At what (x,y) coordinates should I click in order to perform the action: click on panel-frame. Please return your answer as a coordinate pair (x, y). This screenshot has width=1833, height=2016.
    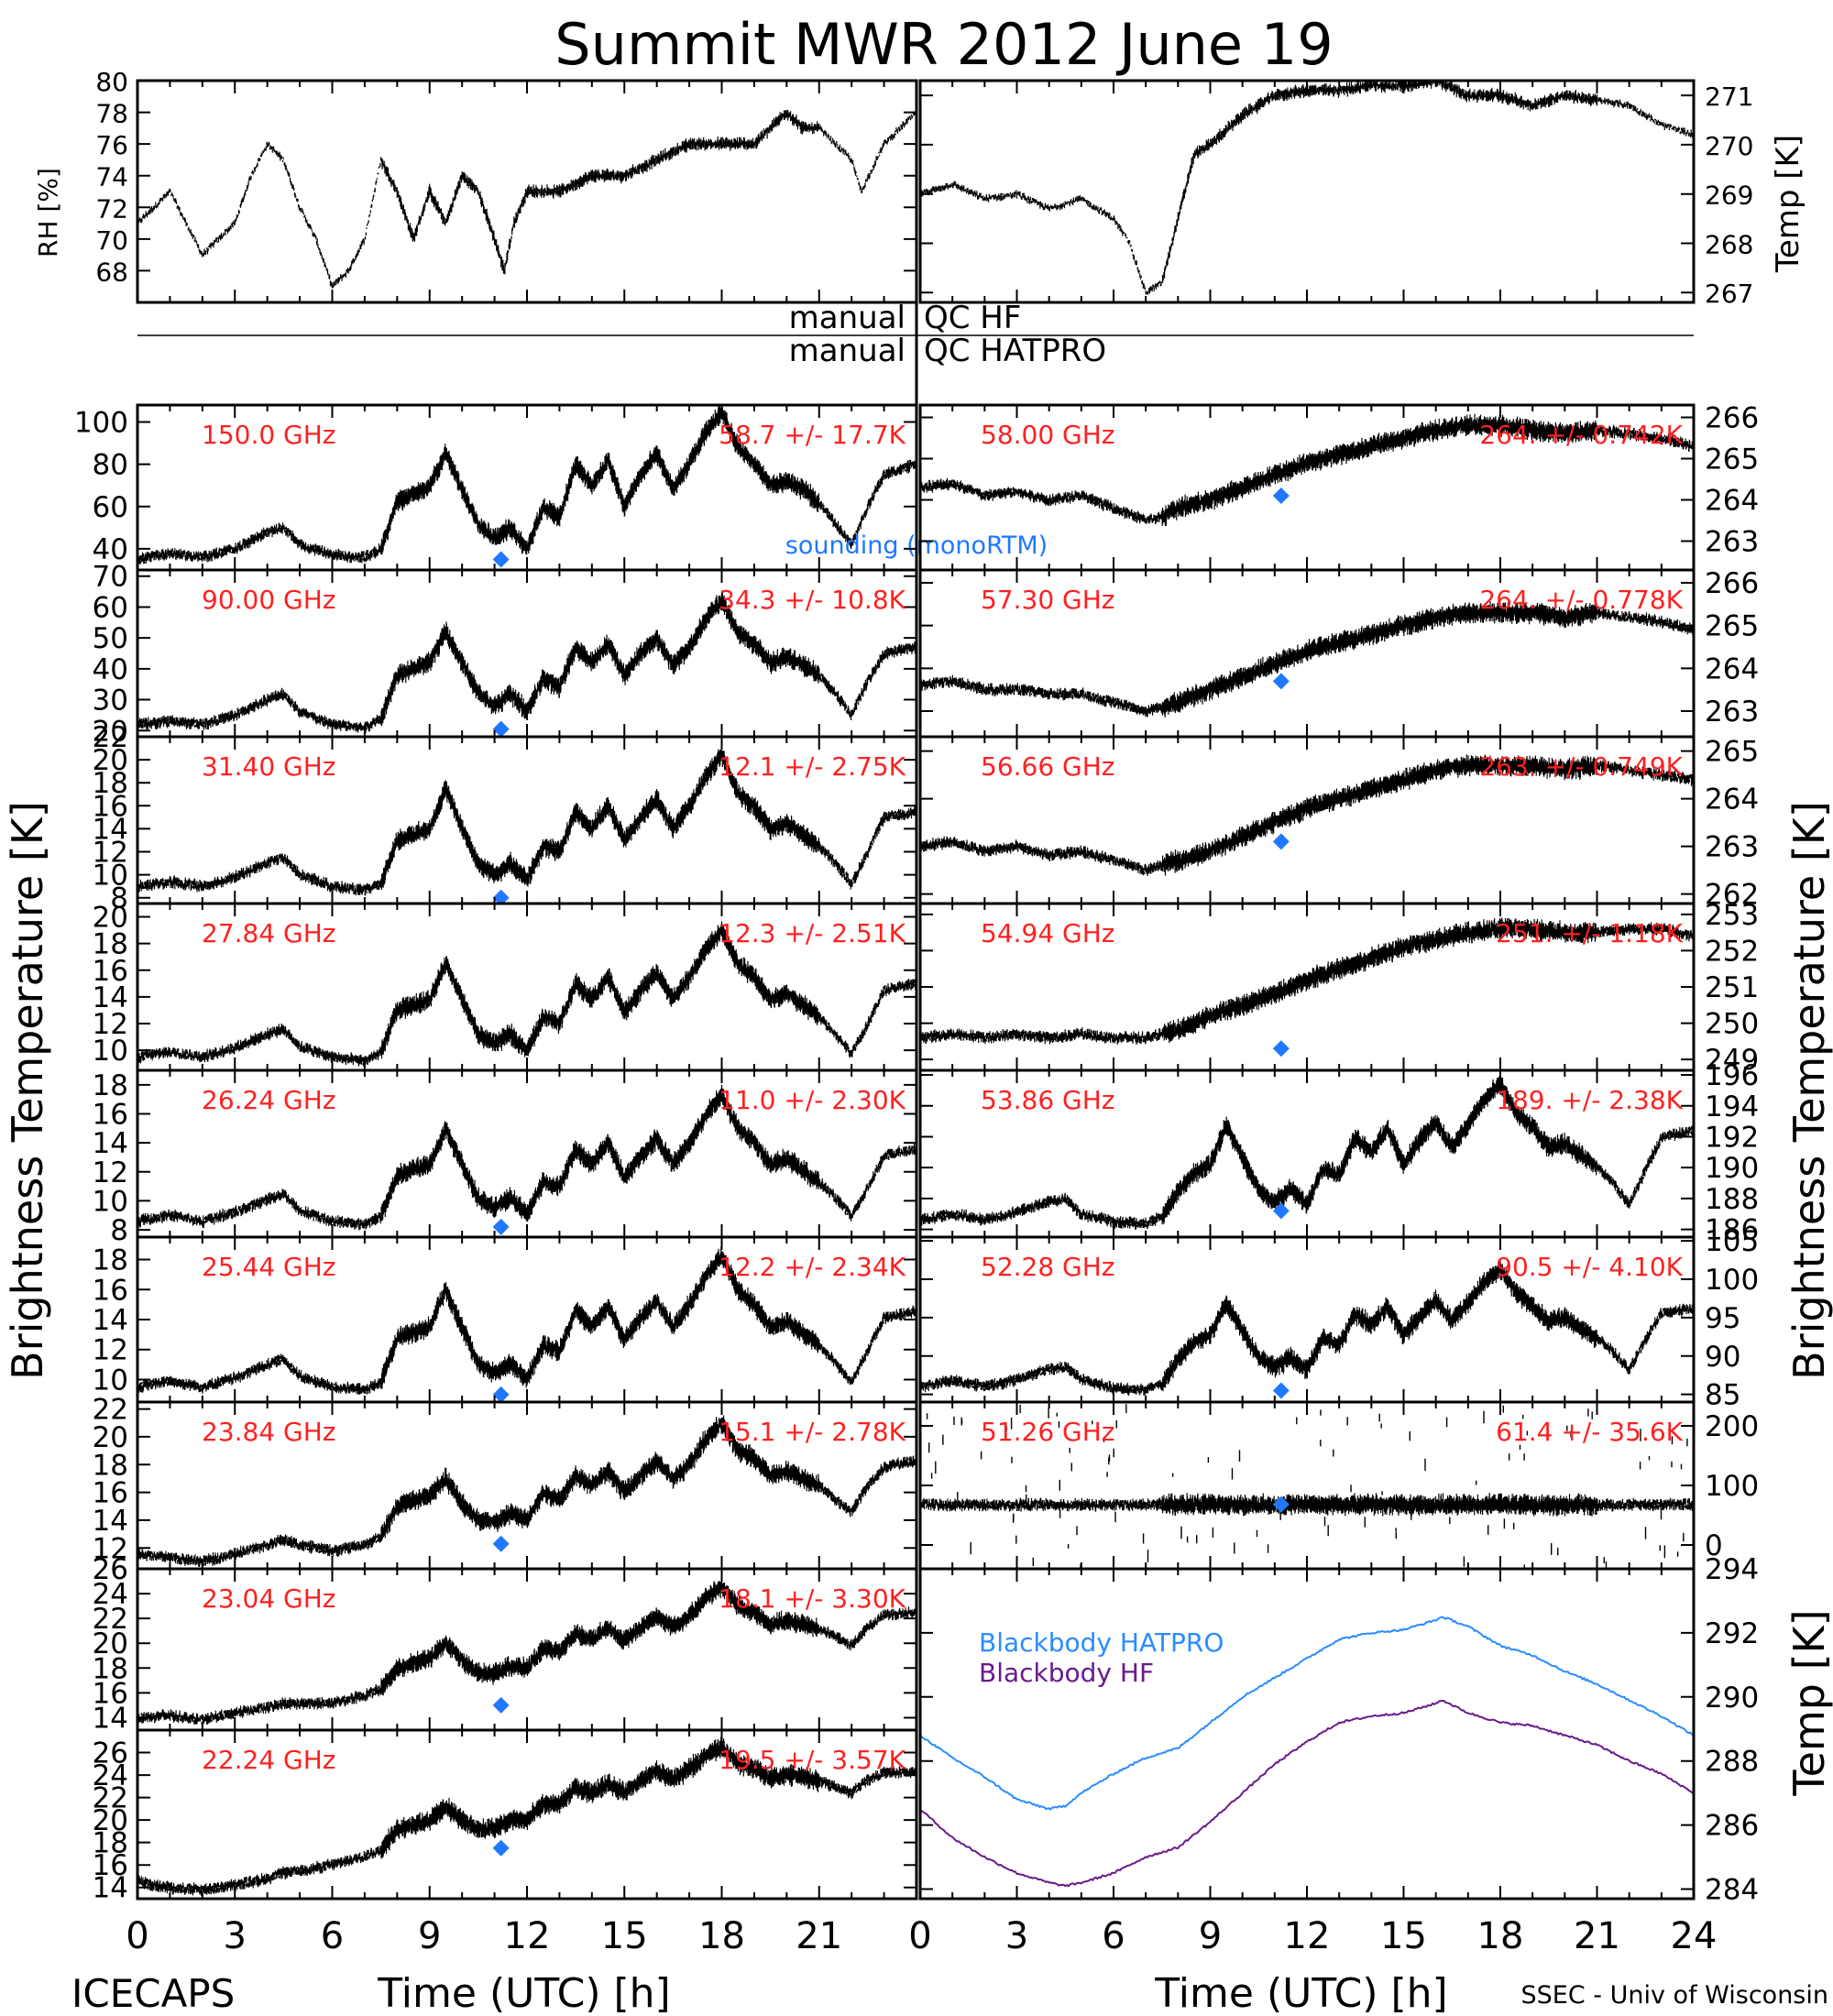
    Looking at the image, I should click on (1307, 191).